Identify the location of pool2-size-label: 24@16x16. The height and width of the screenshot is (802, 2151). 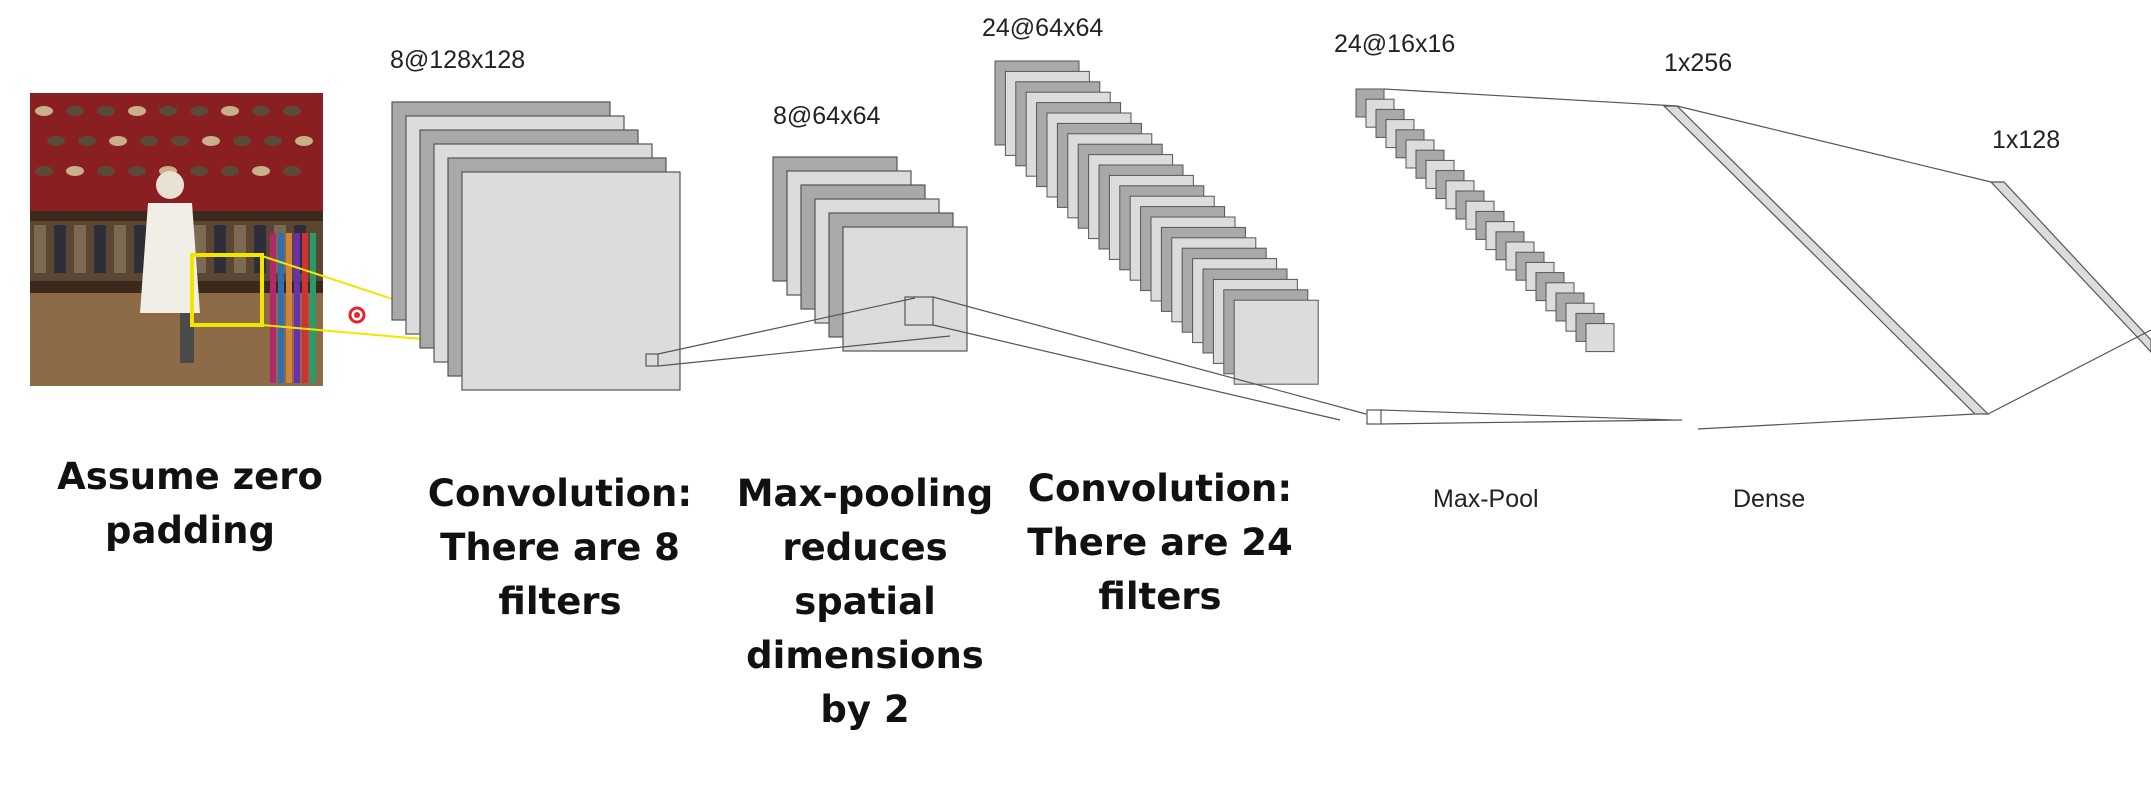
(1394, 44).